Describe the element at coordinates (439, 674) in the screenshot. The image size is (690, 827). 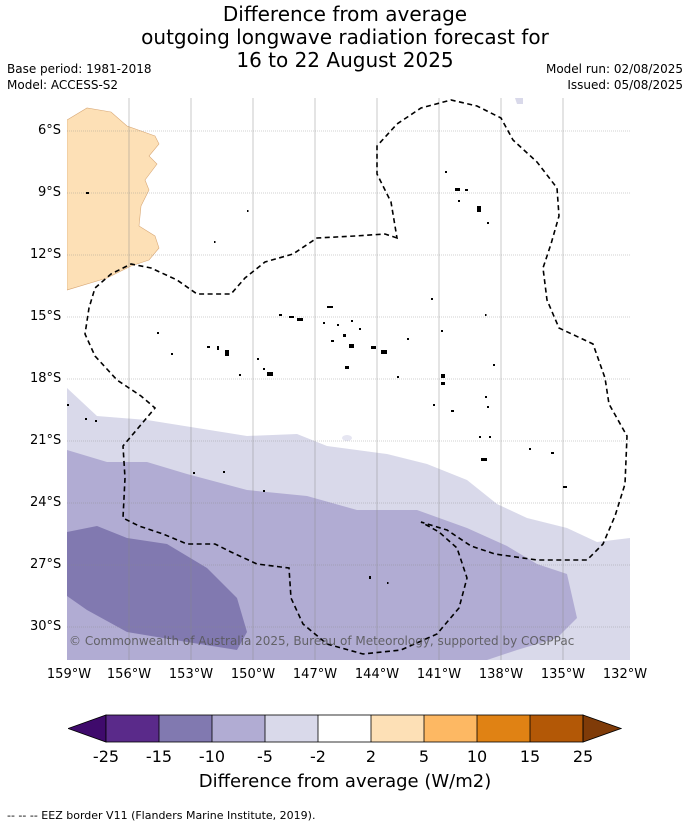
I see `lon-label-141w: 141°W` at that location.